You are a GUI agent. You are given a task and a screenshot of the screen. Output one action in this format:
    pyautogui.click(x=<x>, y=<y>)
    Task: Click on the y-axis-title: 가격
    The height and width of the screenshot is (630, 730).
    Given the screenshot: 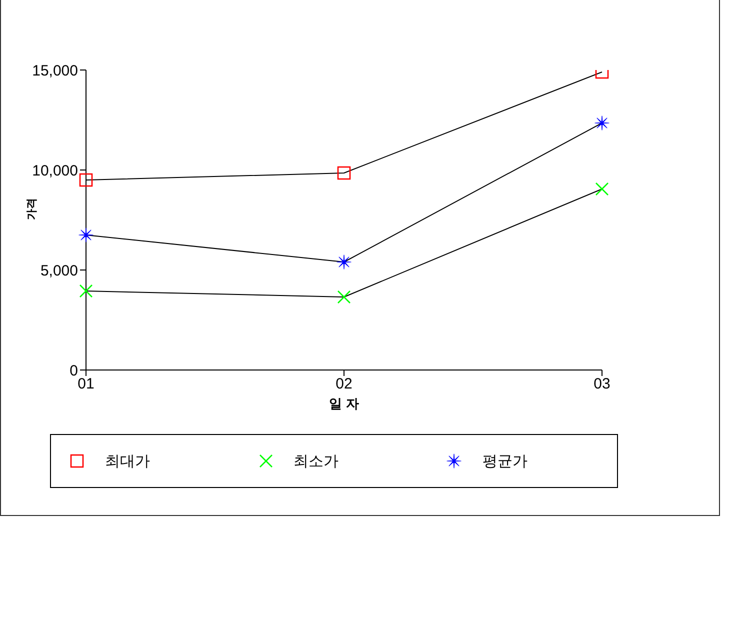 What is the action you would take?
    pyautogui.click(x=32, y=209)
    